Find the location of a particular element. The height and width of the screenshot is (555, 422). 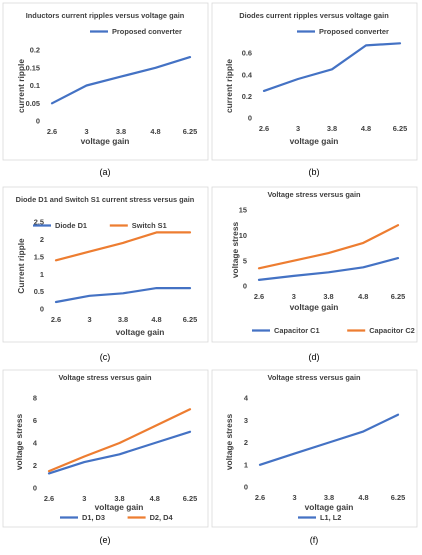

panel-caption: (b) is located at coordinates (314, 172).